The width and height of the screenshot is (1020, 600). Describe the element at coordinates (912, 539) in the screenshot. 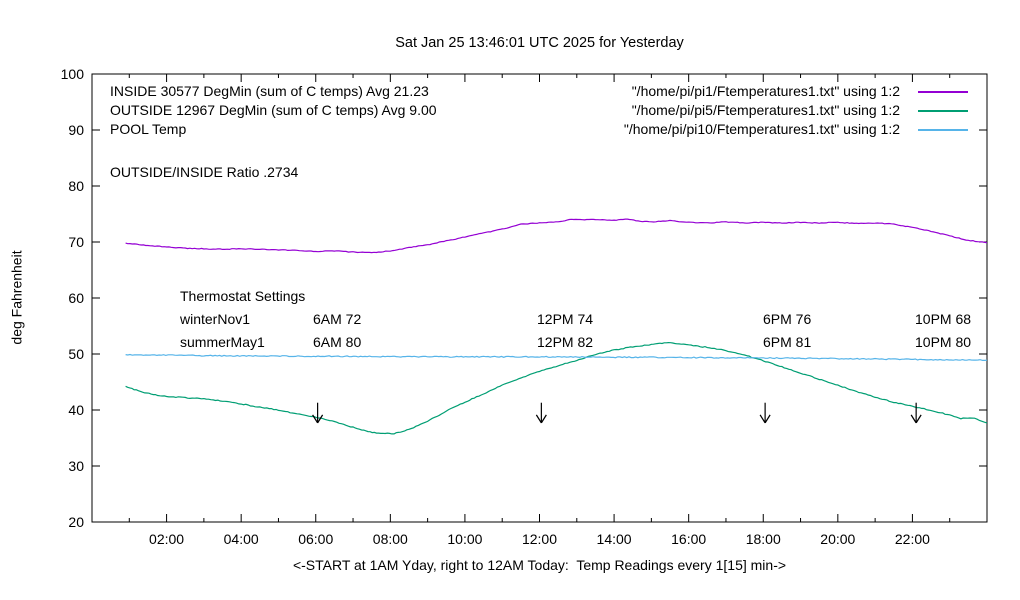

I see `x-tick-label: 22:00` at that location.